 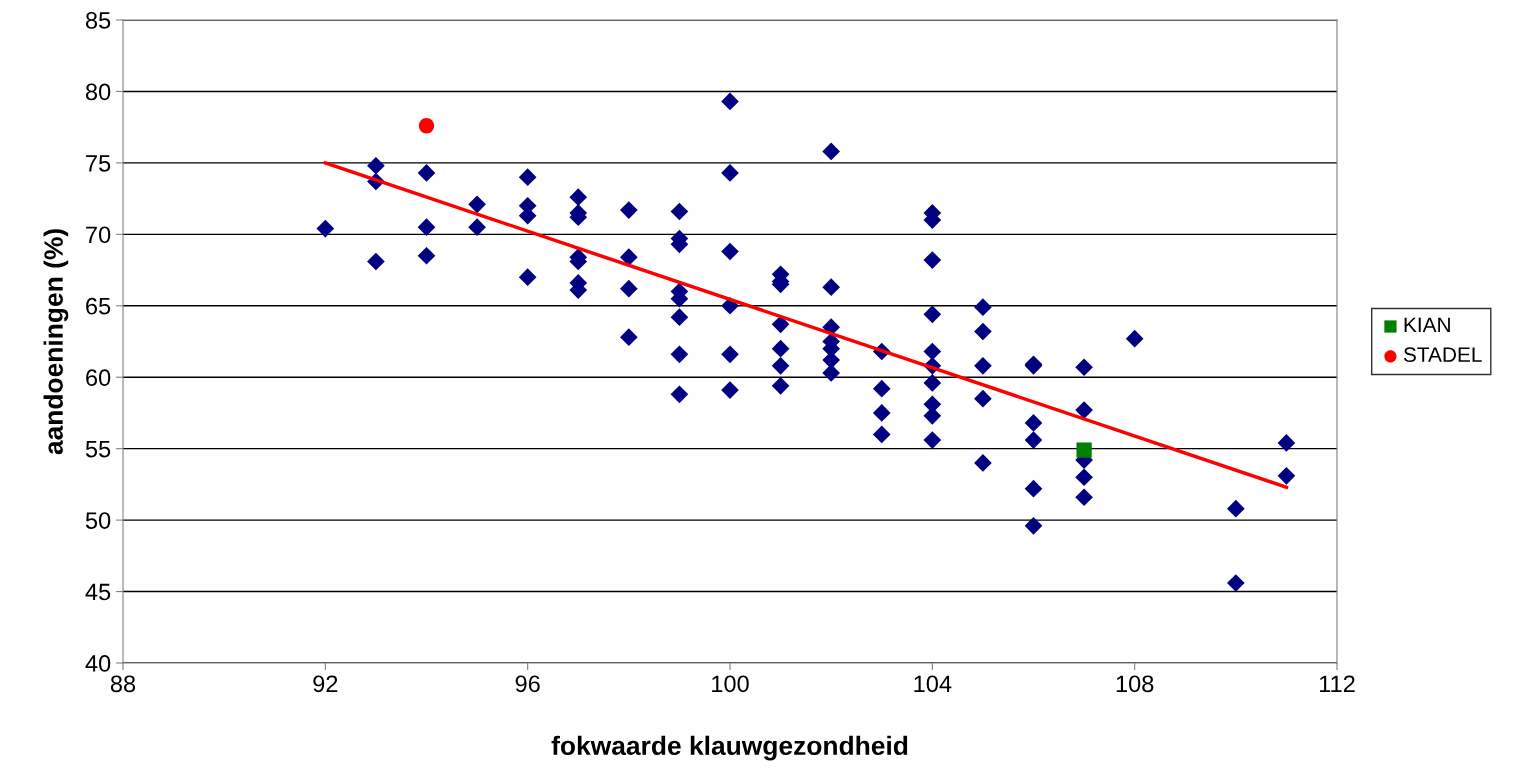 I want to click on x-axis-title: fokwaarde klauwgezondheid, so click(x=729, y=748).